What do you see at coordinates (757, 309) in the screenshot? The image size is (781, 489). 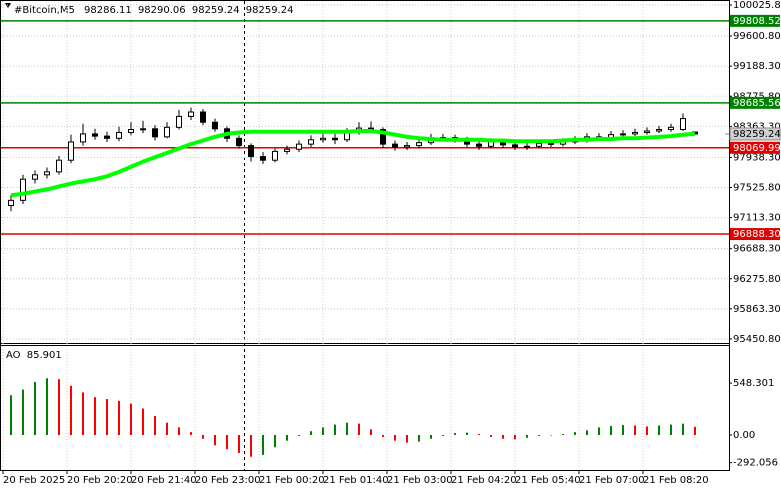 I see `y-tick-label: 95863.30` at bounding box center [757, 309].